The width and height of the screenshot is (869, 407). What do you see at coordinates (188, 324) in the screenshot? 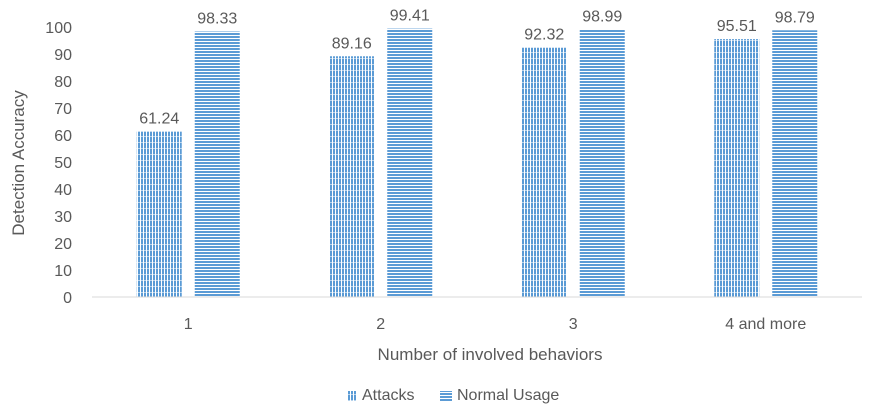
I see `x-tick-label: 1` at bounding box center [188, 324].